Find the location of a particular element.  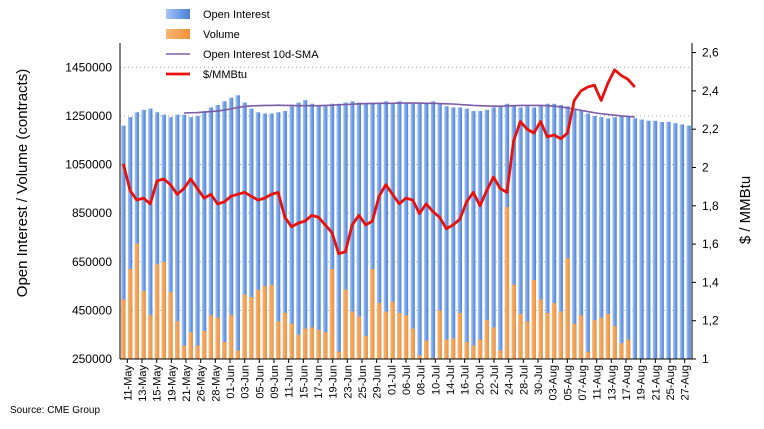

x-tick-label: 20-Jul is located at coordinates (480, 380).